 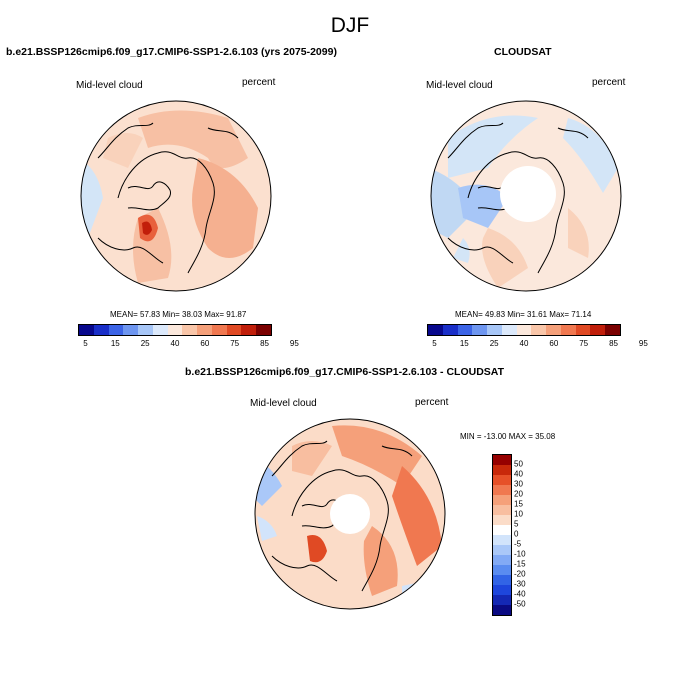 I want to click on colorbar-tick-label: -30, so click(x=520, y=584).